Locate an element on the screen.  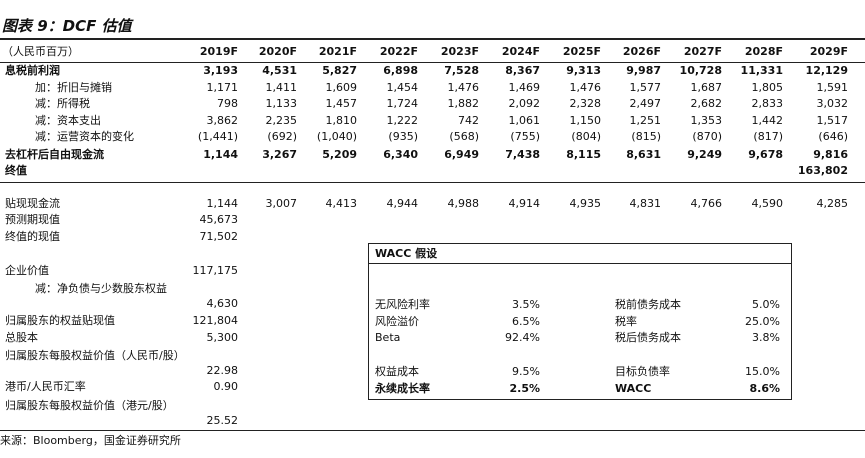
cell: 6,898 is located at coordinates (400, 70).